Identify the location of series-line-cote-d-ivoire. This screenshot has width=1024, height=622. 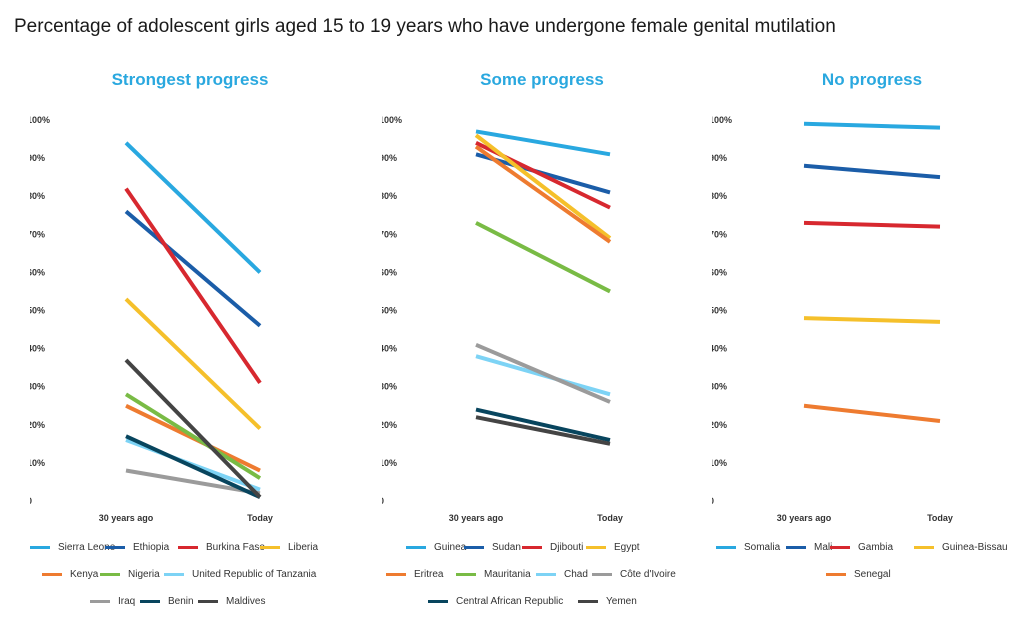
(543, 373).